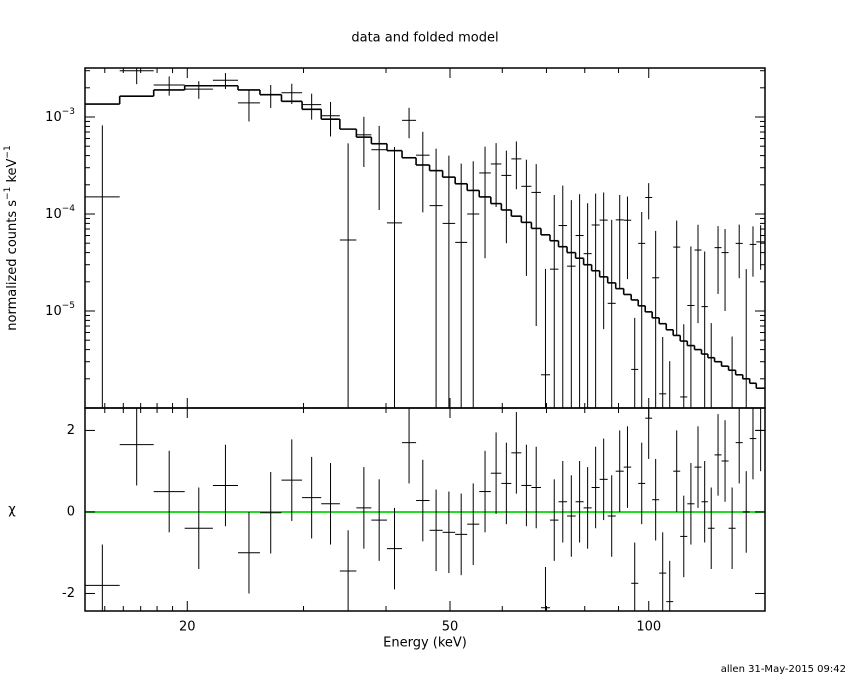 Image resolution: width=850 pixels, height=684 pixels. What do you see at coordinates (425, 643) in the screenshot?
I see `x-axis-label: Energy (keV)` at bounding box center [425, 643].